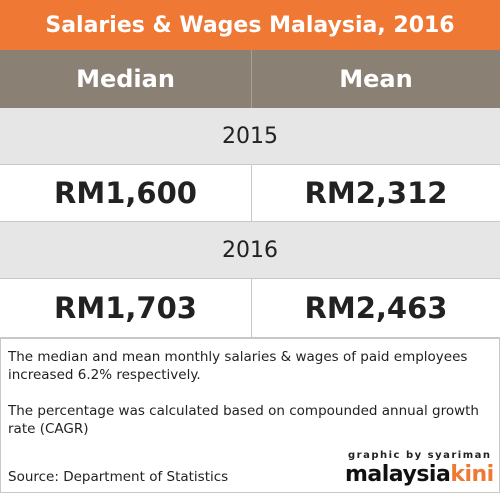 This screenshot has height=493, width=500. I want to click on value-cell: RM1,703, so click(126, 308).